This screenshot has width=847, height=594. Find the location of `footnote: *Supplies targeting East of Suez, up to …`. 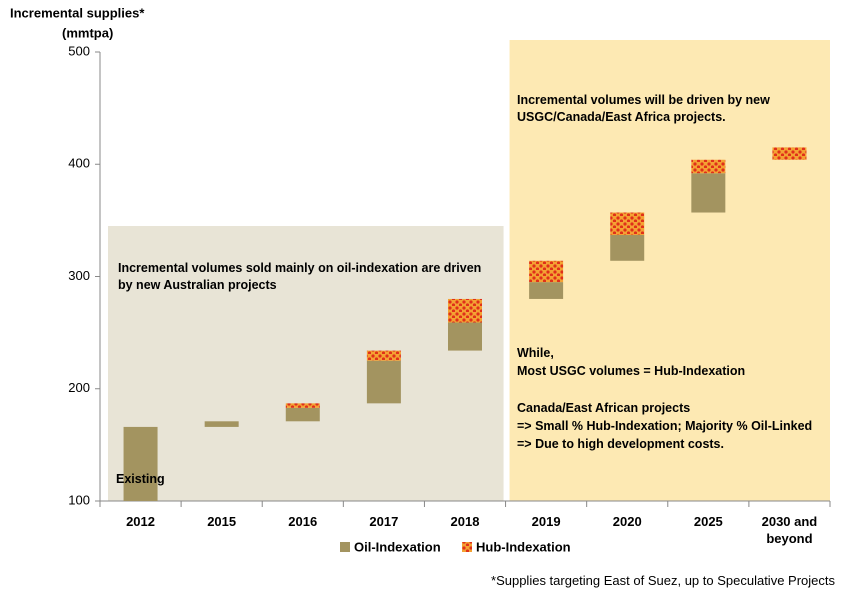

footnote: *Supplies targeting East of Suez, up to … is located at coordinates (663, 580).